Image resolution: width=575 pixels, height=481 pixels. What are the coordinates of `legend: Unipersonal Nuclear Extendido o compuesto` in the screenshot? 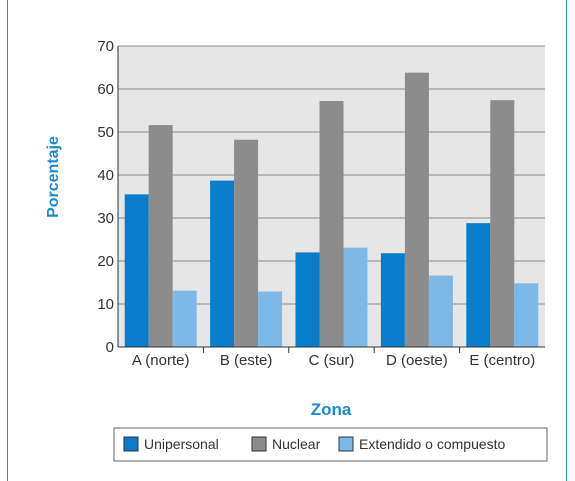 It's located at (330, 444).